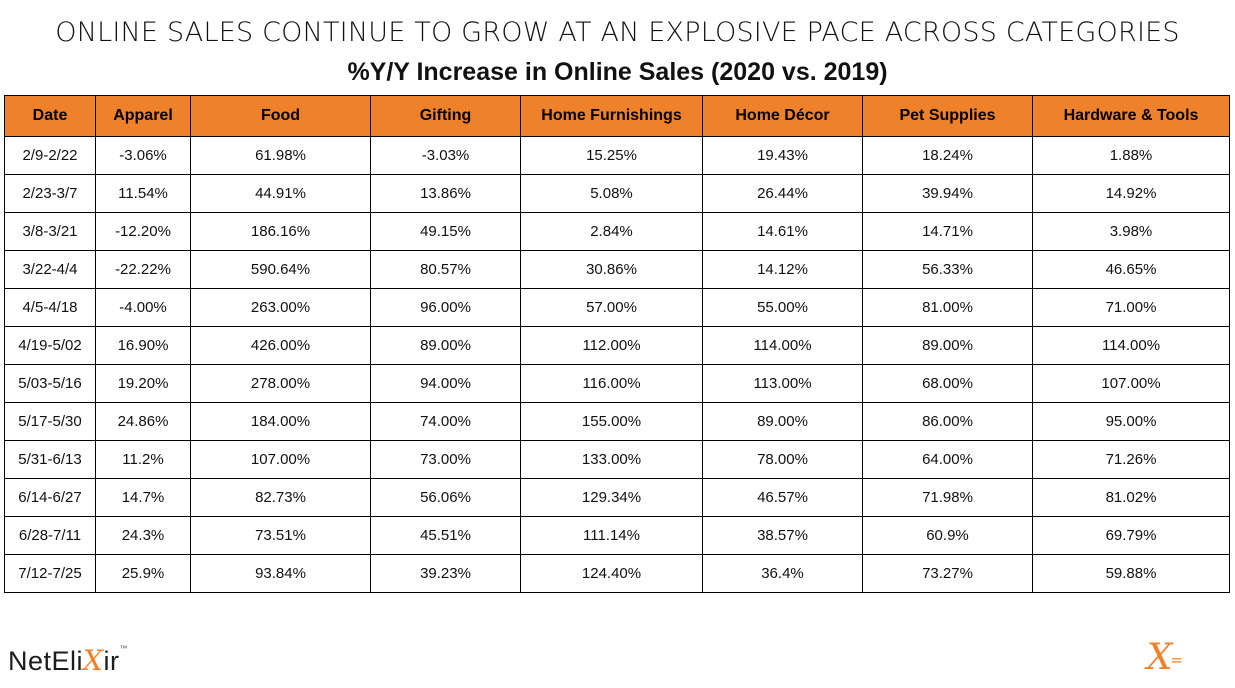  I want to click on value-cell-pet-supplies: 68.00%, so click(947, 383).